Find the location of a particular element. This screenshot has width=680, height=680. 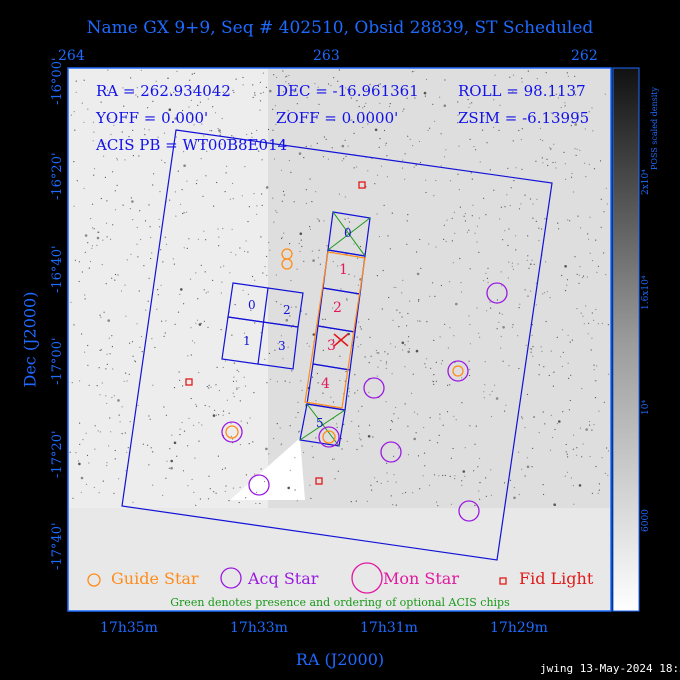

colorbar-tick: 2x10⁴ is located at coordinates (646, 182).